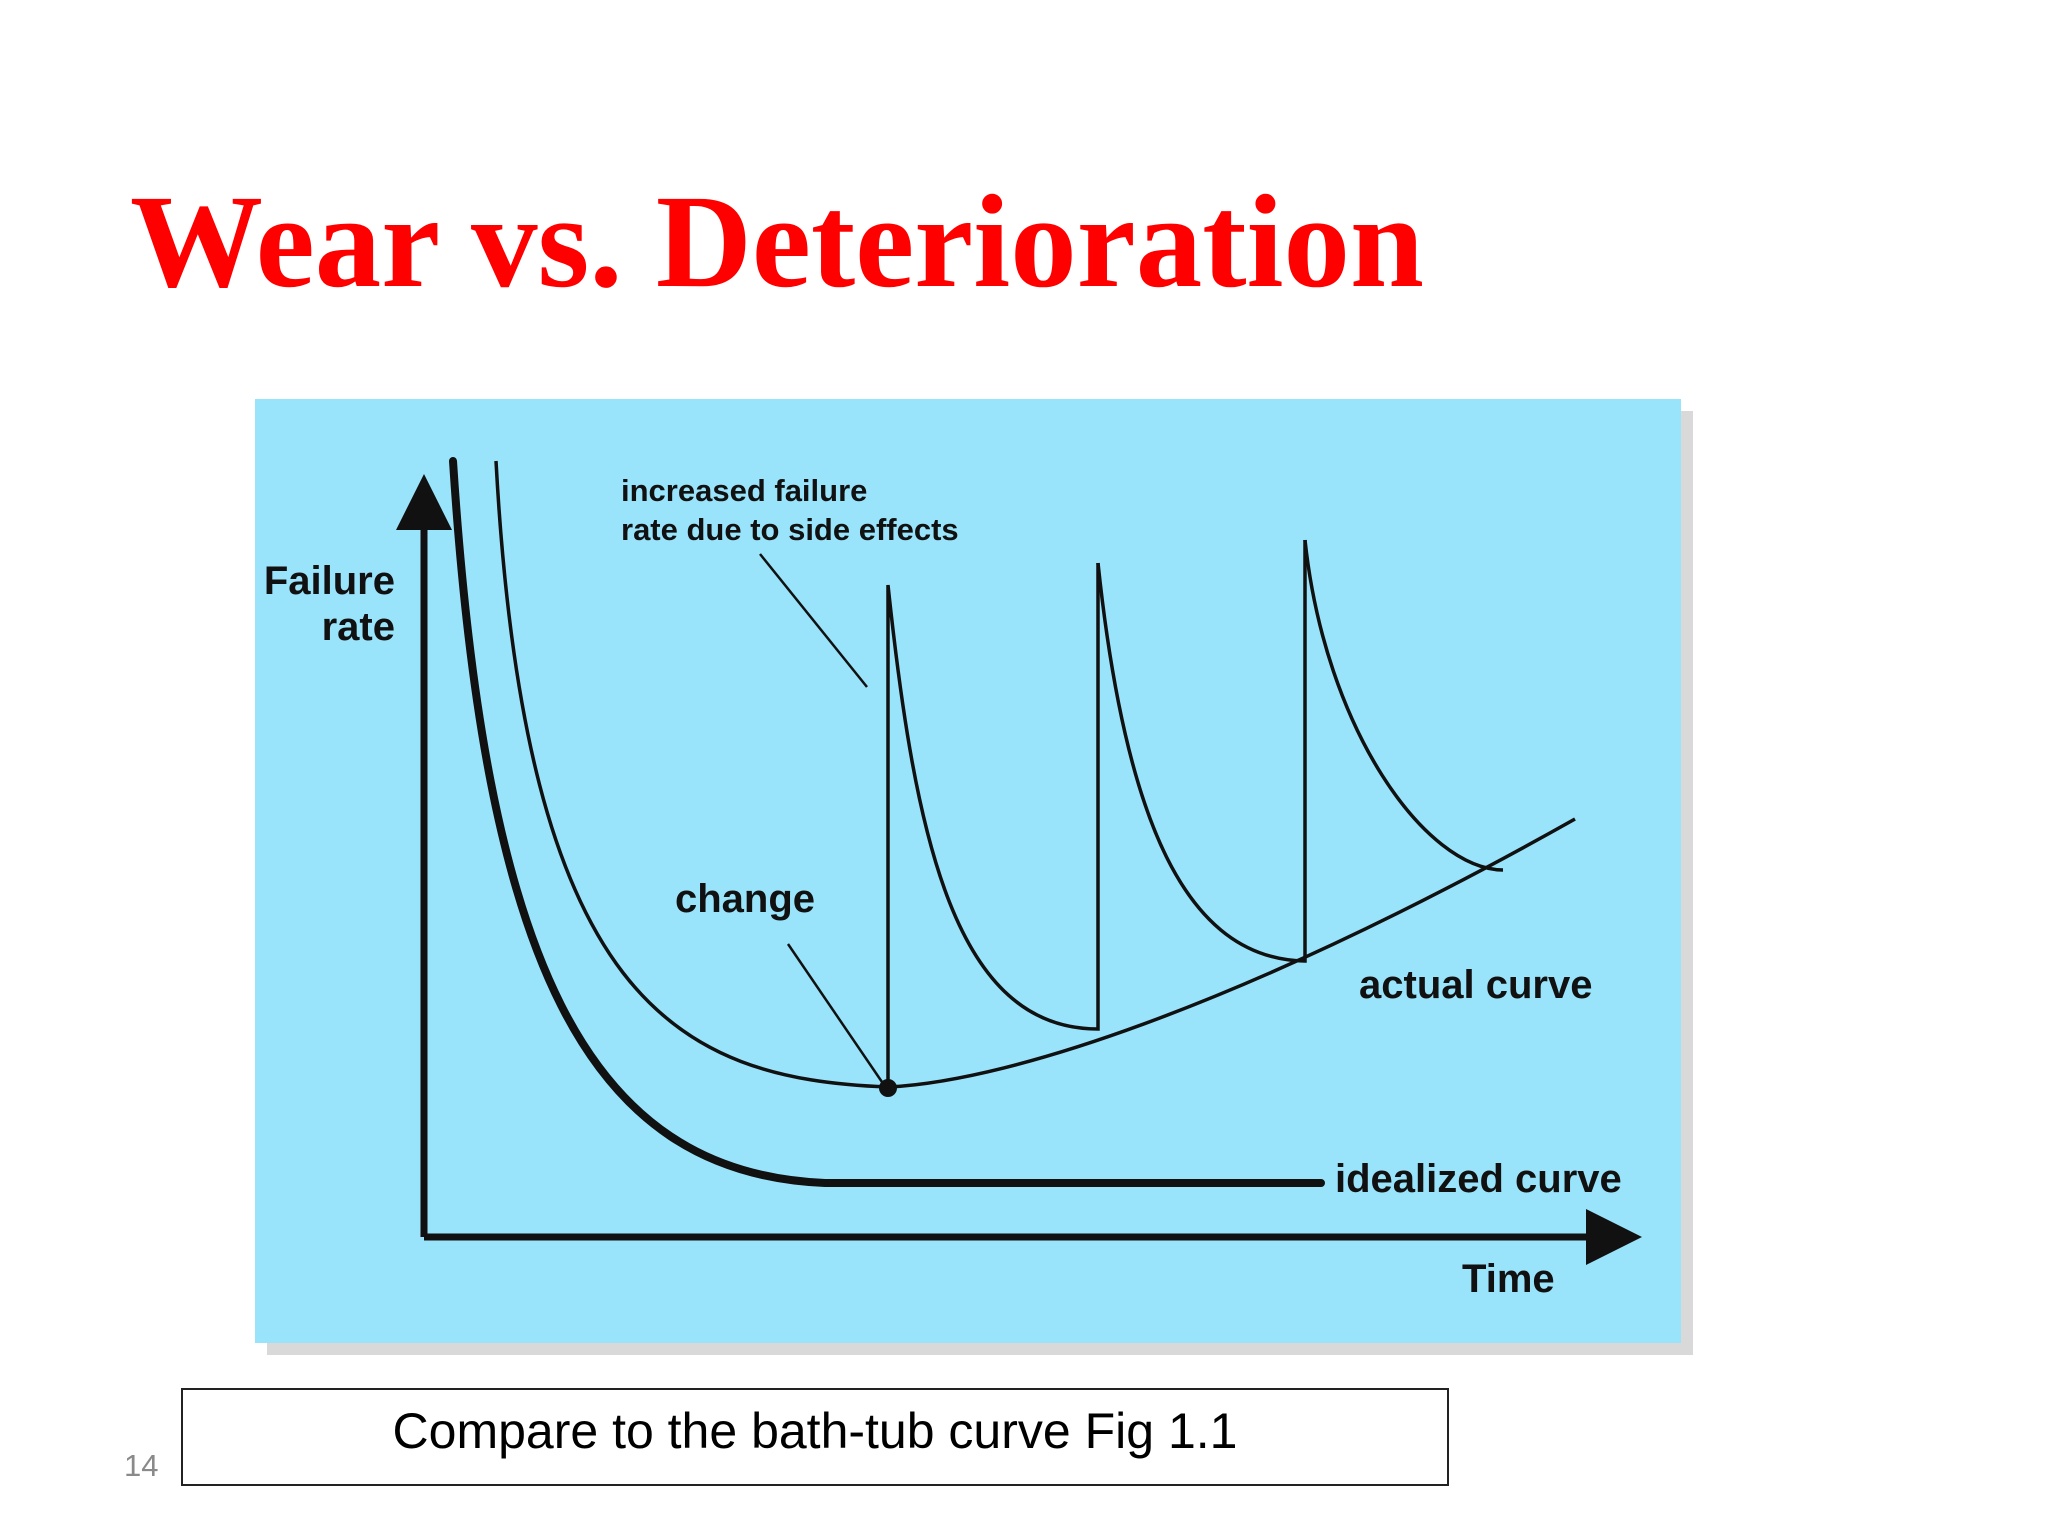  What do you see at coordinates (815, 1431) in the screenshot?
I see `caption-text: Compare to the bath-tub curve Fig 1.1` at bounding box center [815, 1431].